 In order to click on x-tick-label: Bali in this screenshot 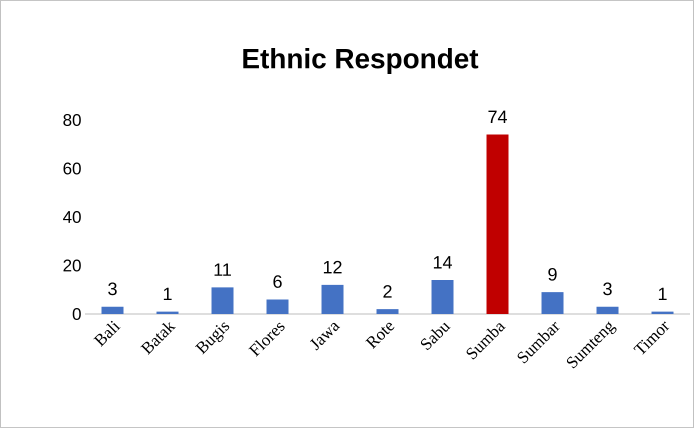, I will do `click(107, 333)`.